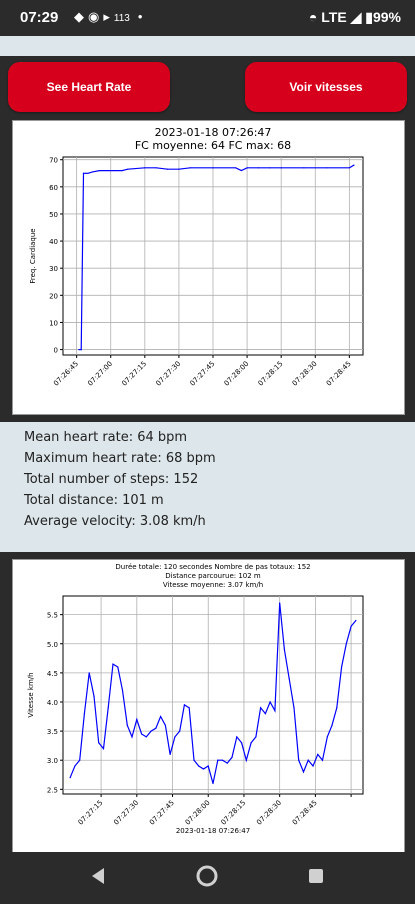 The image size is (415, 904). What do you see at coordinates (98, 876) in the screenshot?
I see `back-icon` at bounding box center [98, 876].